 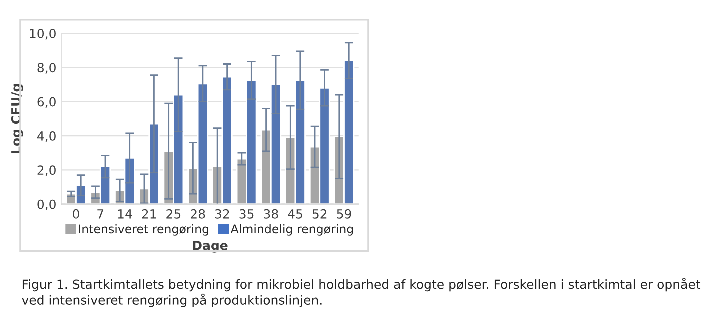 What do you see at coordinates (47, 171) in the screenshot?
I see `y-tick-label: 2,0` at bounding box center [47, 171].